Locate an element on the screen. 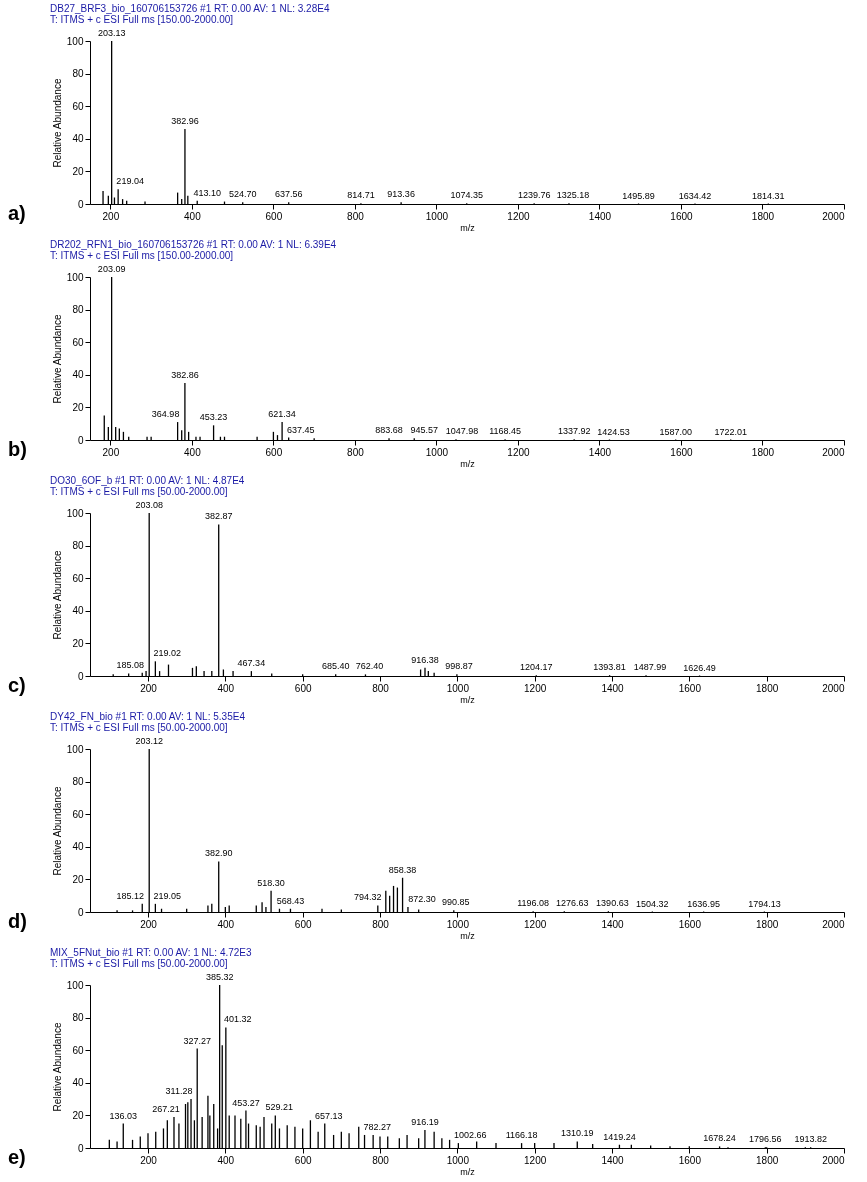  annotation: 814.71 is located at coordinates (361, 195).